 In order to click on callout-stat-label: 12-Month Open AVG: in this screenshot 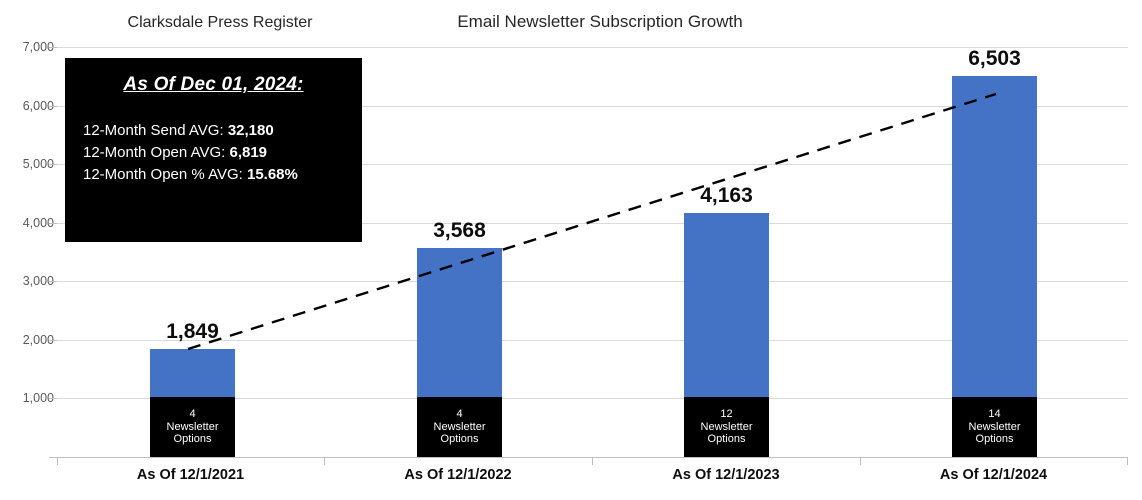, I will do `click(156, 152)`.